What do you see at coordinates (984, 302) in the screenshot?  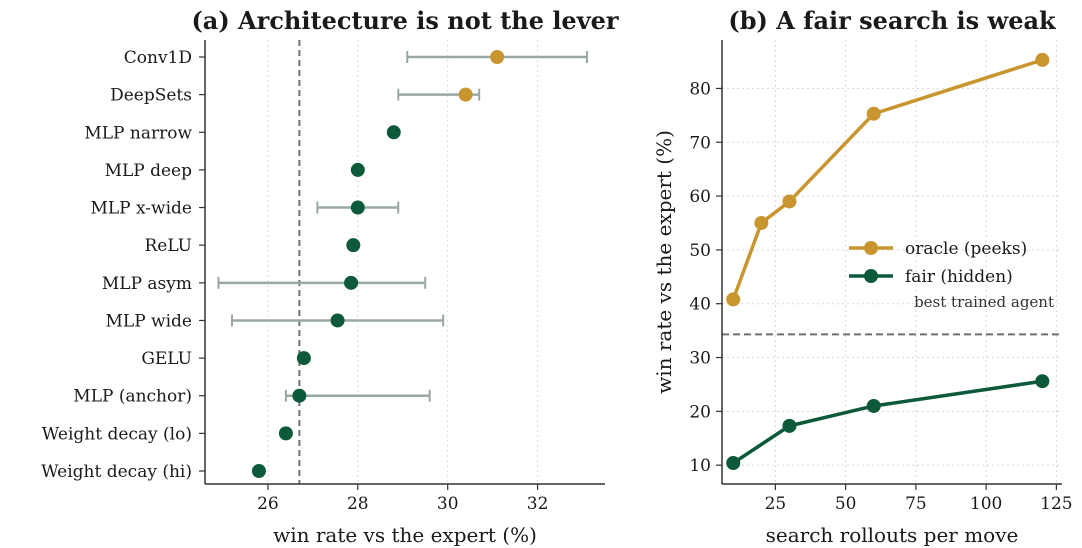 I see `panel-b-reference-label: best trained agent` at bounding box center [984, 302].